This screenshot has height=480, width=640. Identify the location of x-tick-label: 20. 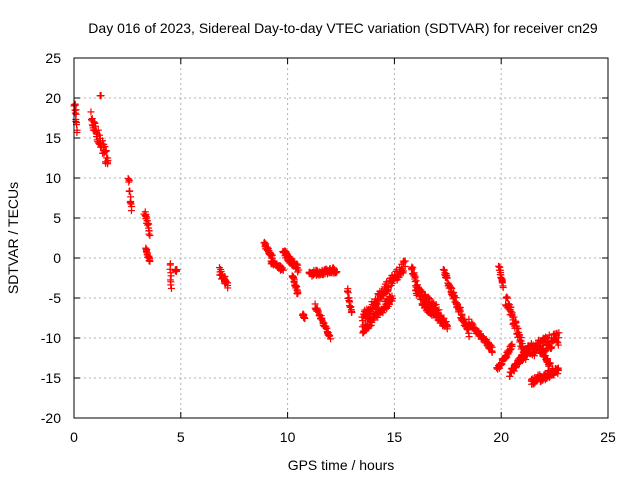
(501, 437).